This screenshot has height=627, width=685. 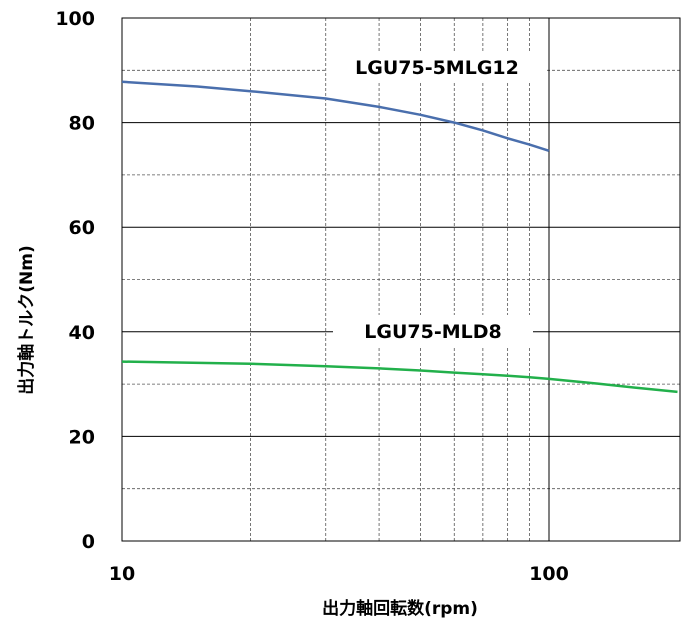 I want to click on series-labels: LGU75-5MLG12 LGU75-MLD8, so click(x=437, y=200).